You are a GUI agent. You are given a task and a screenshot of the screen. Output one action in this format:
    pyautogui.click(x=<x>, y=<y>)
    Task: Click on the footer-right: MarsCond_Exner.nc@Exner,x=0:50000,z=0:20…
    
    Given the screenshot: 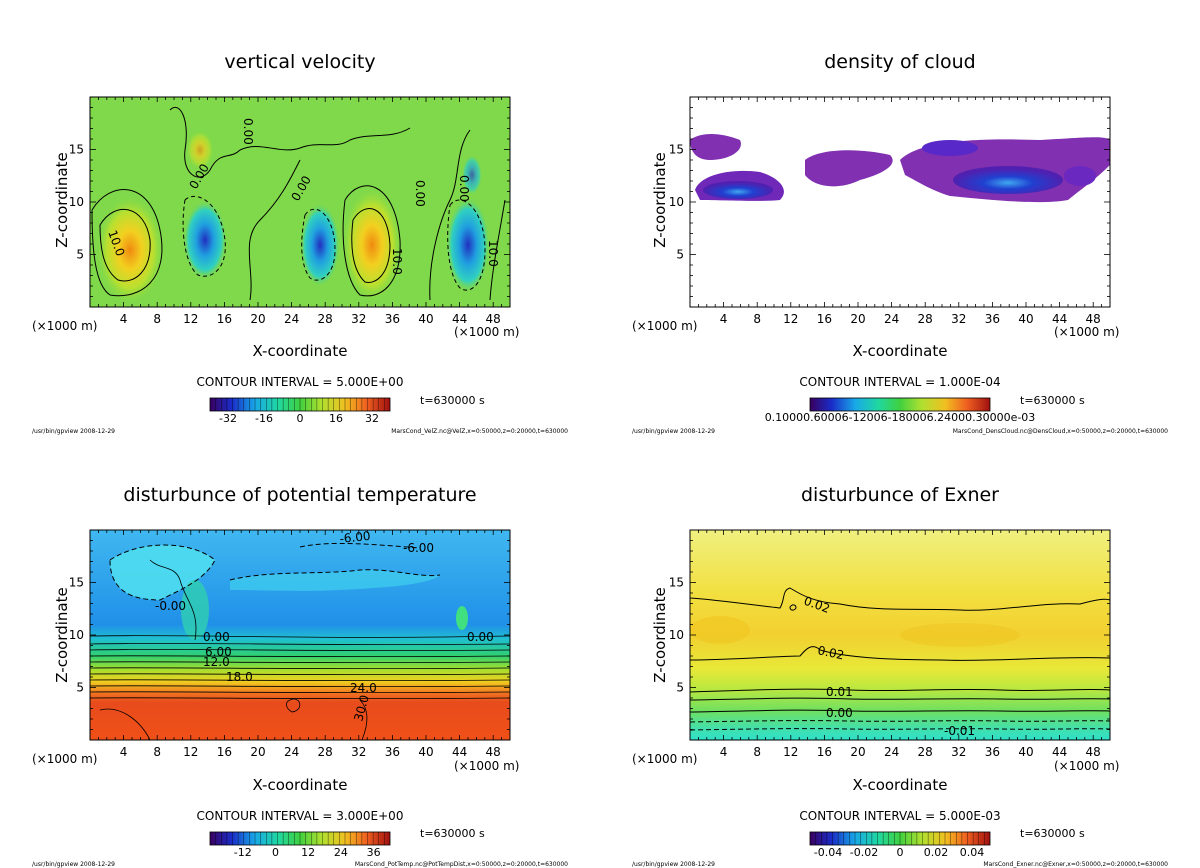 What is the action you would take?
    pyautogui.click(x=1075, y=864)
    